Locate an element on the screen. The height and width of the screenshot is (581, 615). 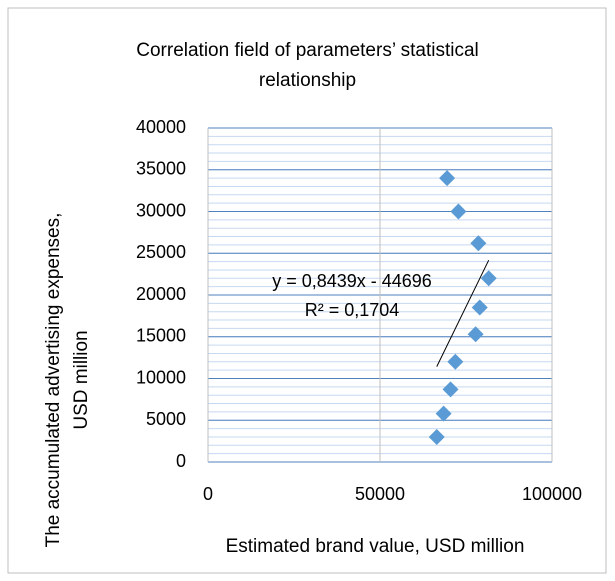
x-tick-label: 100000 is located at coordinates (552, 494).